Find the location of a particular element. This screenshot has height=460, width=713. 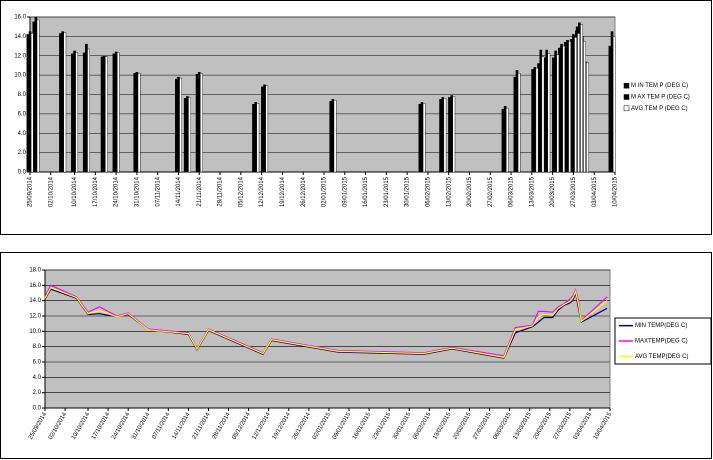

legend-label: MAXTEMP(DEG C) is located at coordinates (661, 342).